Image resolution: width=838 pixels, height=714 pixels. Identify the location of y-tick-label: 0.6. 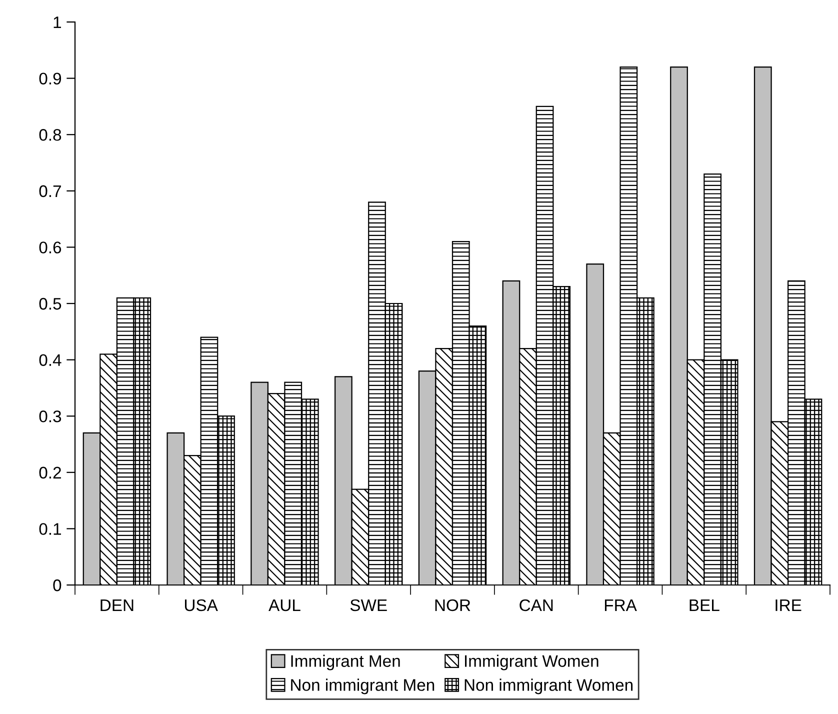
(50, 248).